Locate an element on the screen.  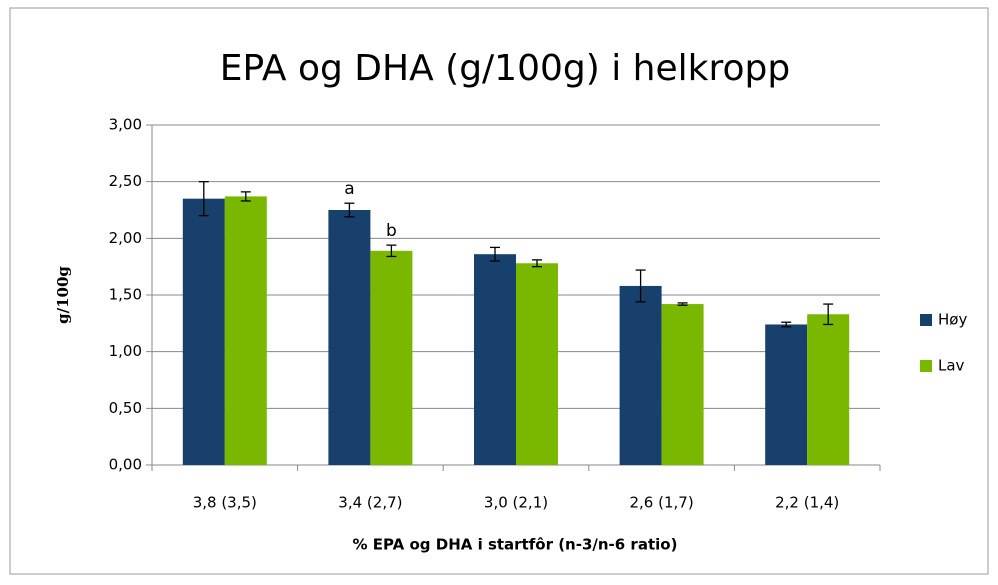
y-tick-label: 1,50 is located at coordinates (125, 295).